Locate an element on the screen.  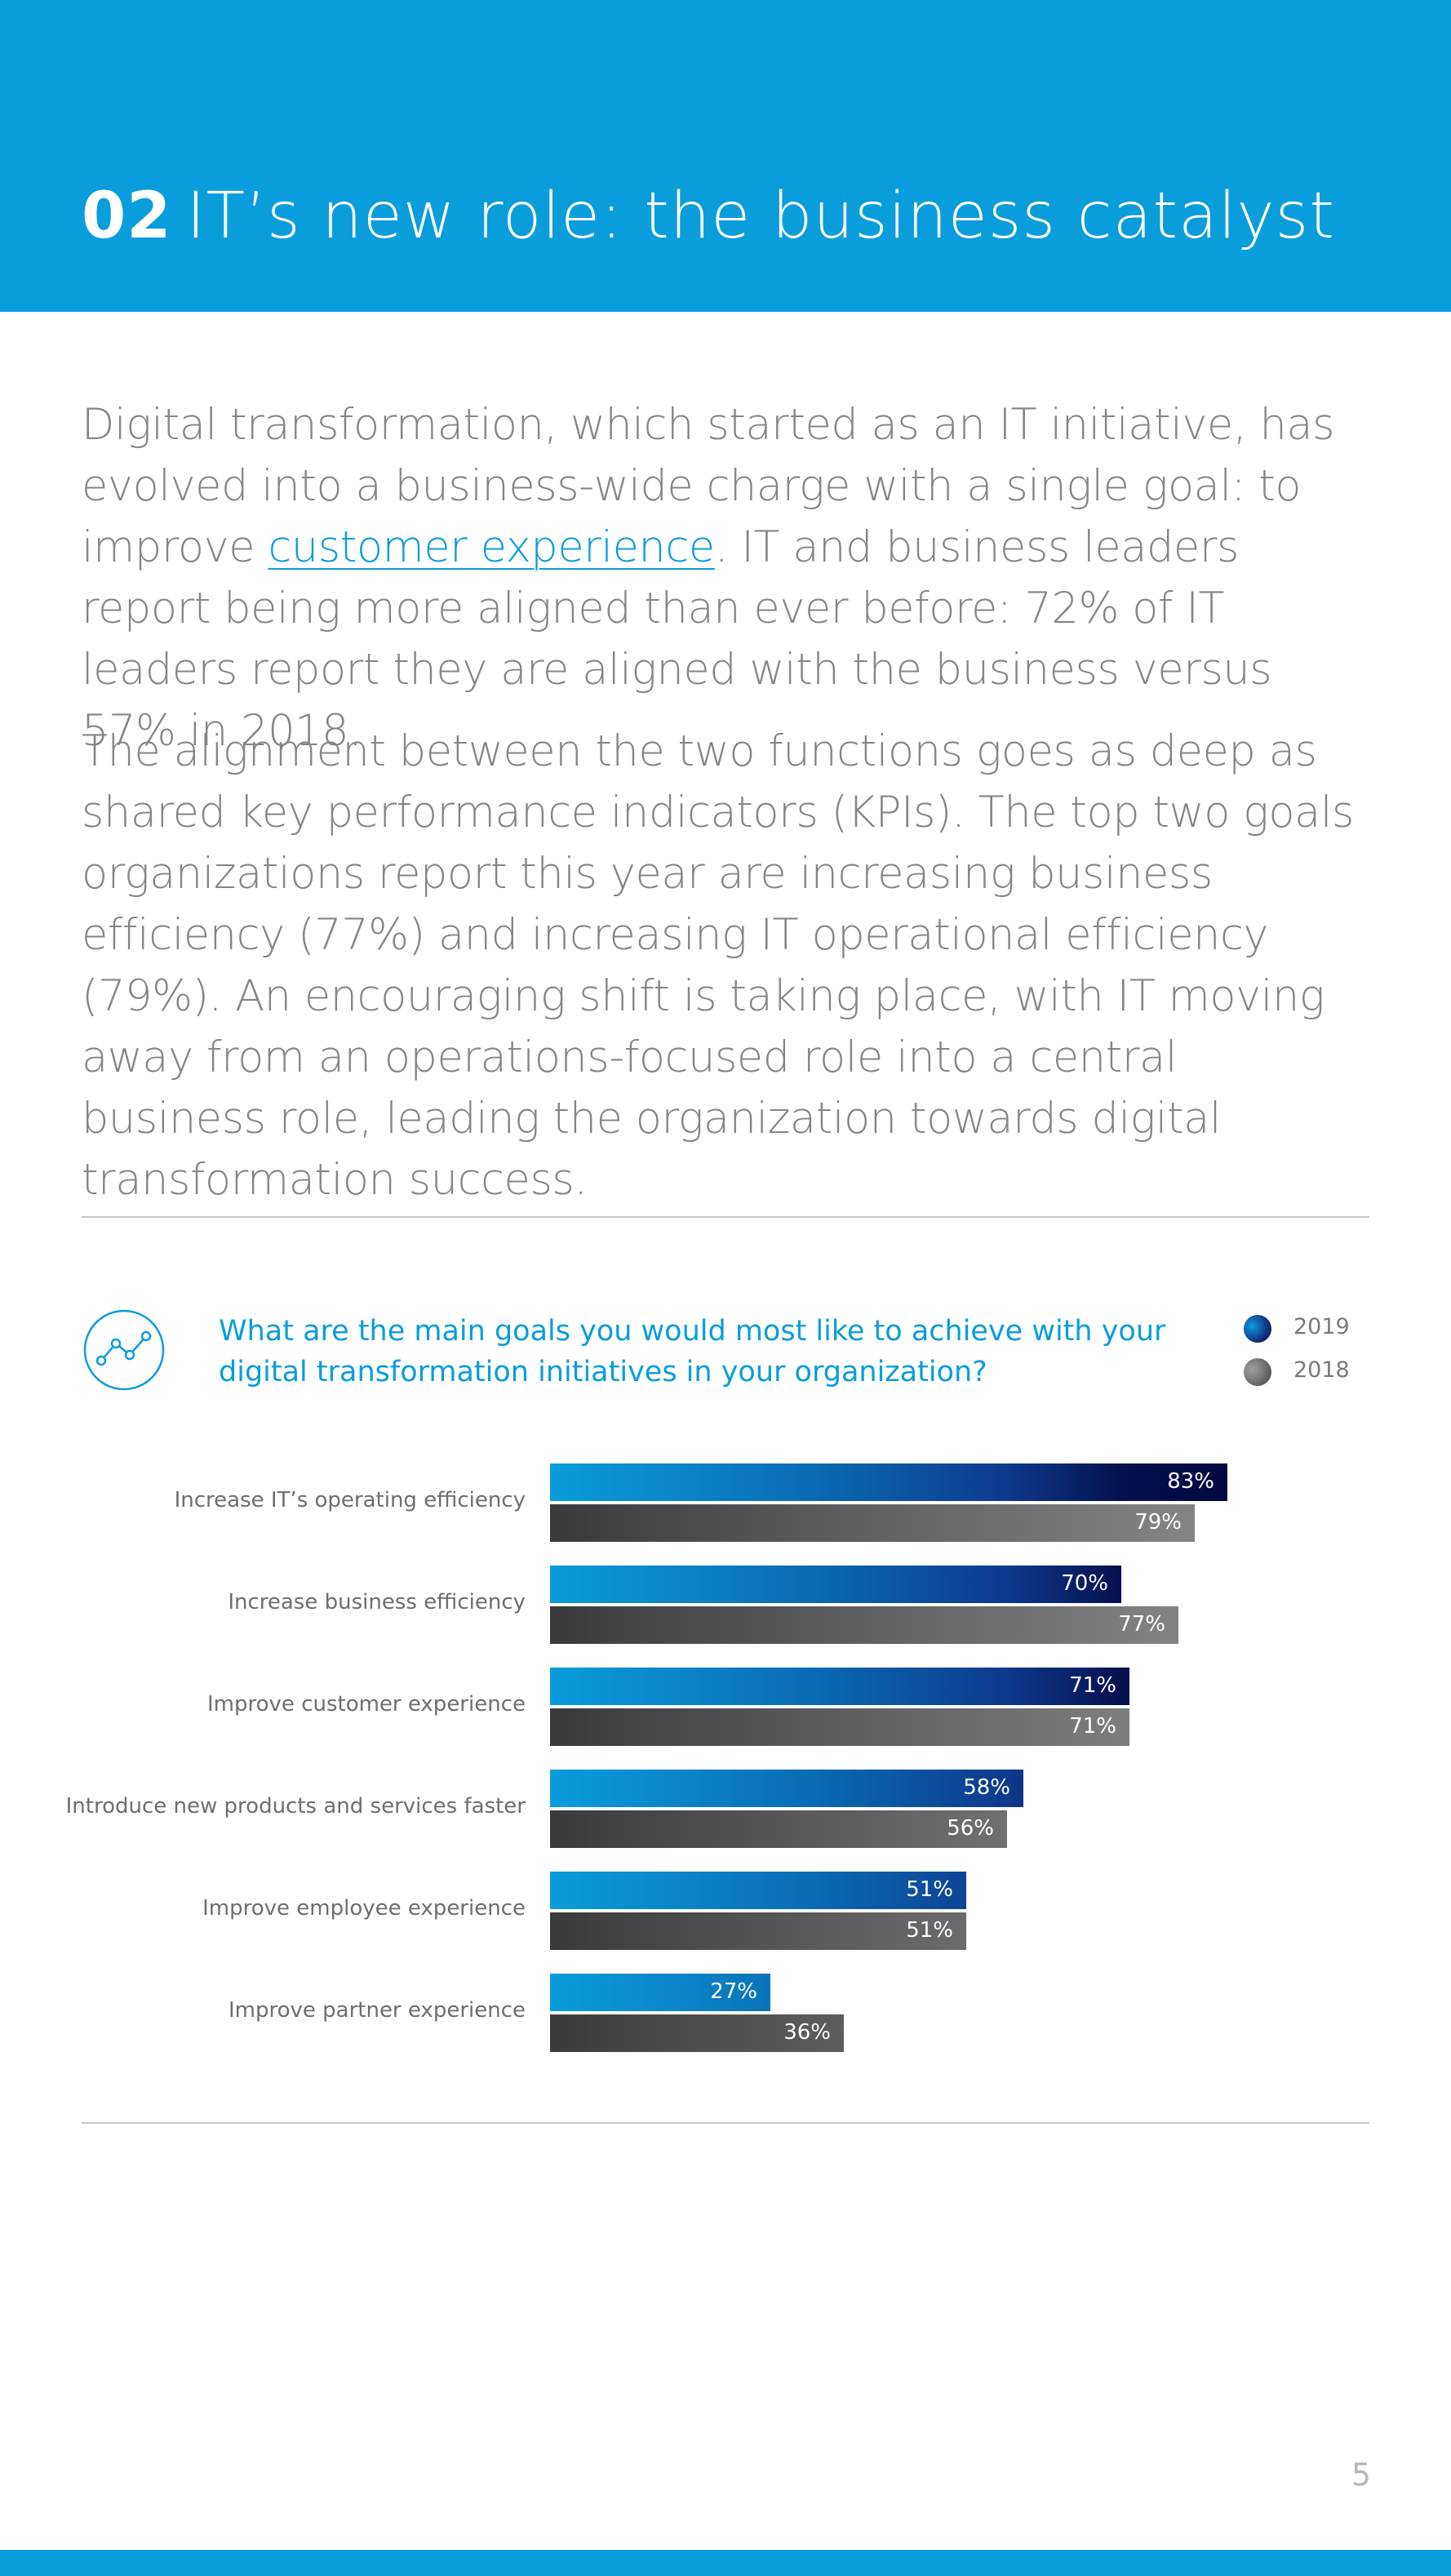
bar-2019: 58% is located at coordinates (786, 1788).